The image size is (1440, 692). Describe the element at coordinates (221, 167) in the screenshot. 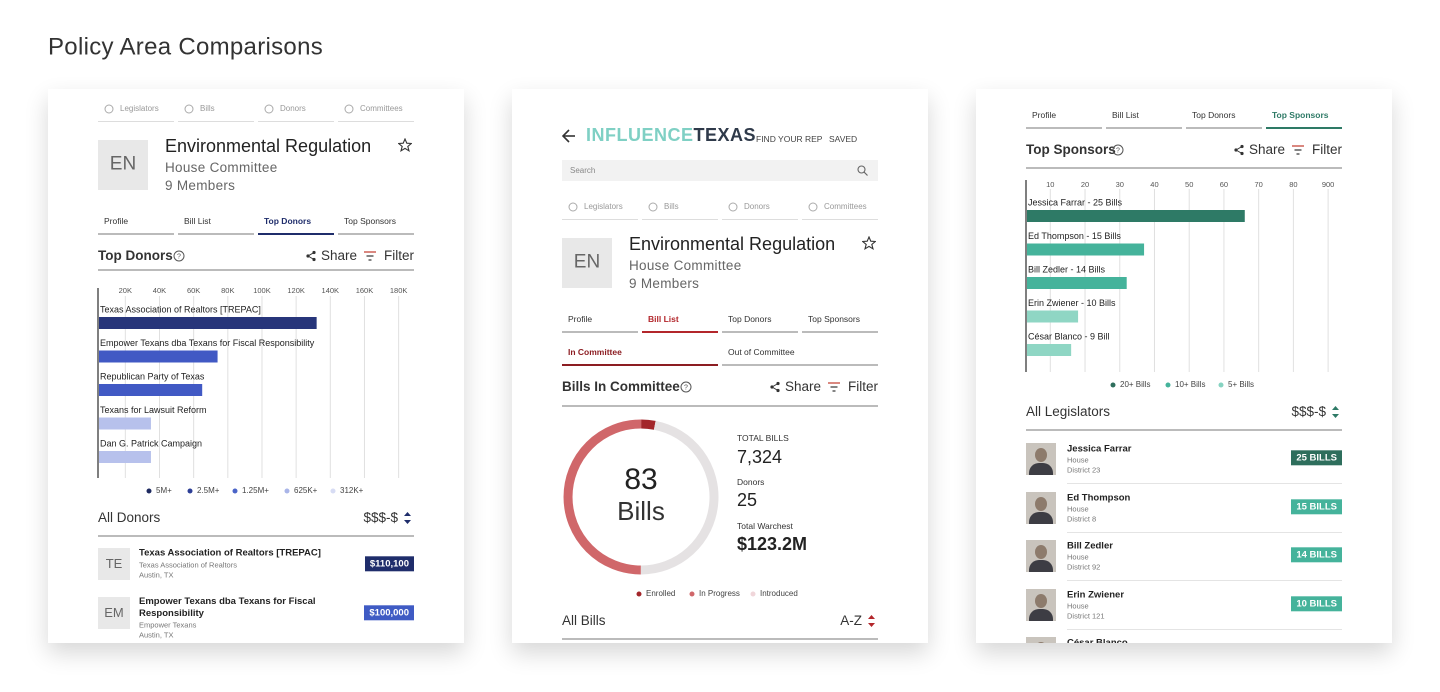

I see `committee-subtitle: House Committee` at that location.